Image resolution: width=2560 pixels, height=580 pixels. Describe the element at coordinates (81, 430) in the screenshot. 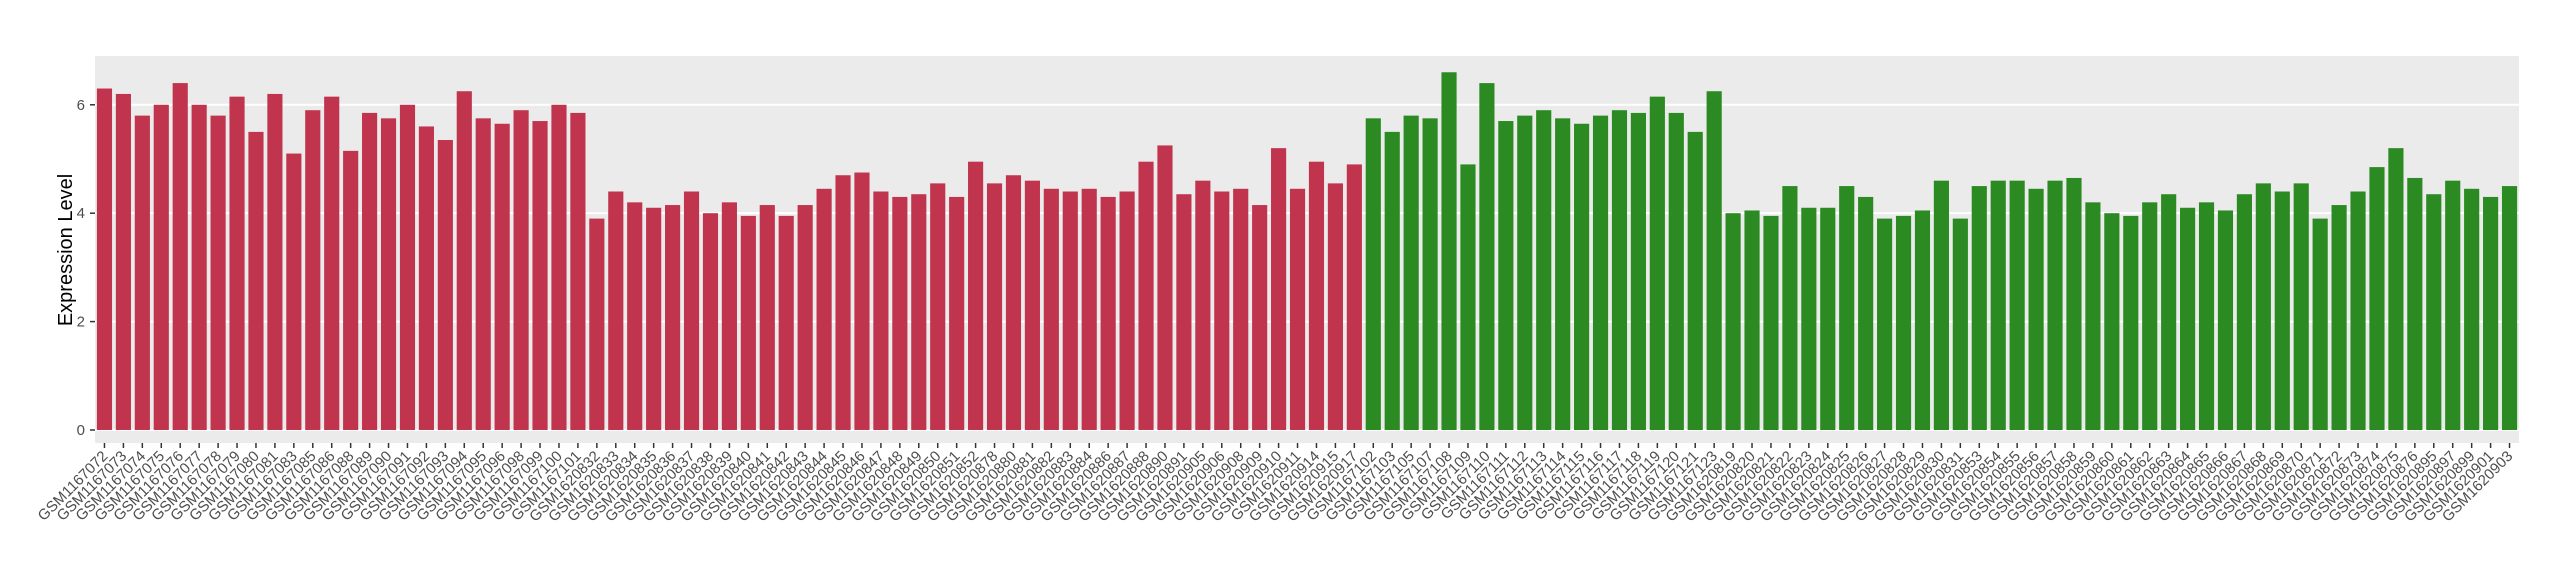

I see `y-tick-label: 0` at that location.